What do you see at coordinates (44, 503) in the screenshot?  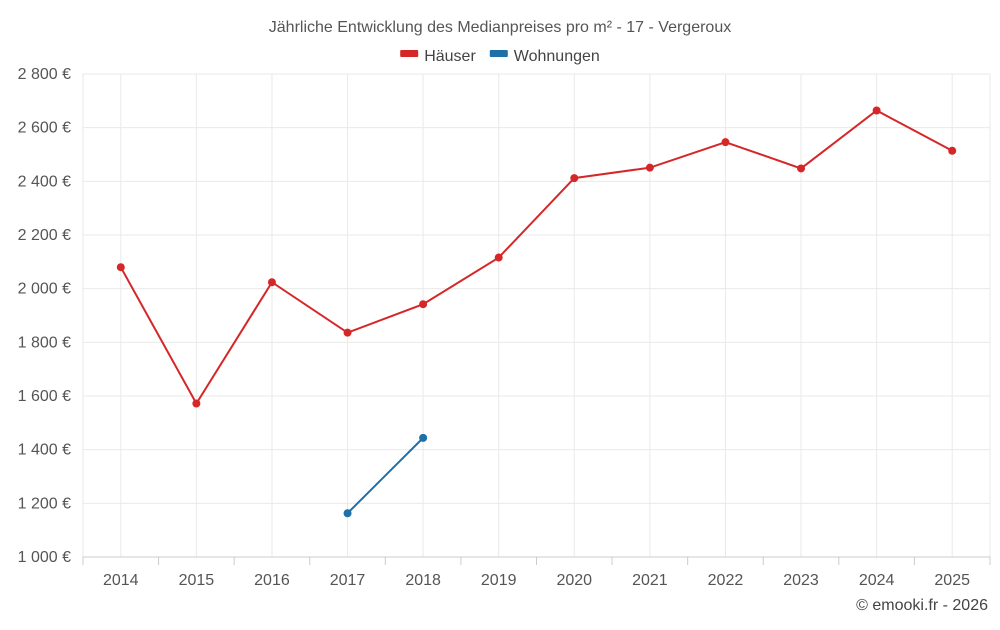 I see `y-tick-label: 1 200 €` at bounding box center [44, 503].